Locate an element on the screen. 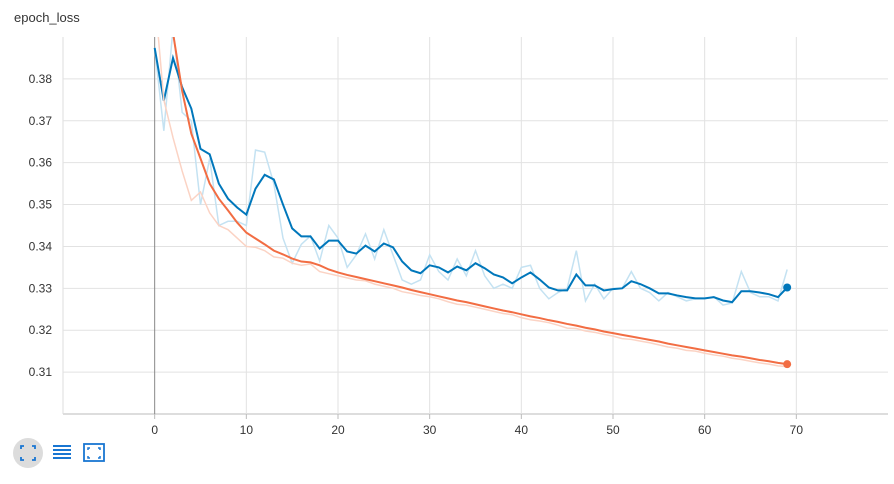  y-tick-label: 0.32 is located at coordinates (41, 330).